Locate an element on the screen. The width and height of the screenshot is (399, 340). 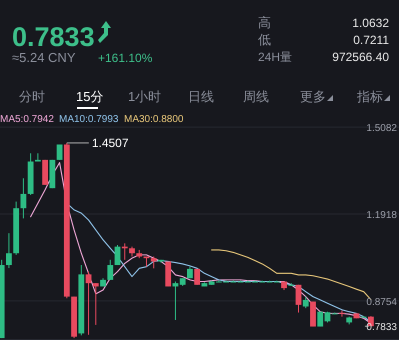
text: 24H量 is located at coordinates (275, 57).